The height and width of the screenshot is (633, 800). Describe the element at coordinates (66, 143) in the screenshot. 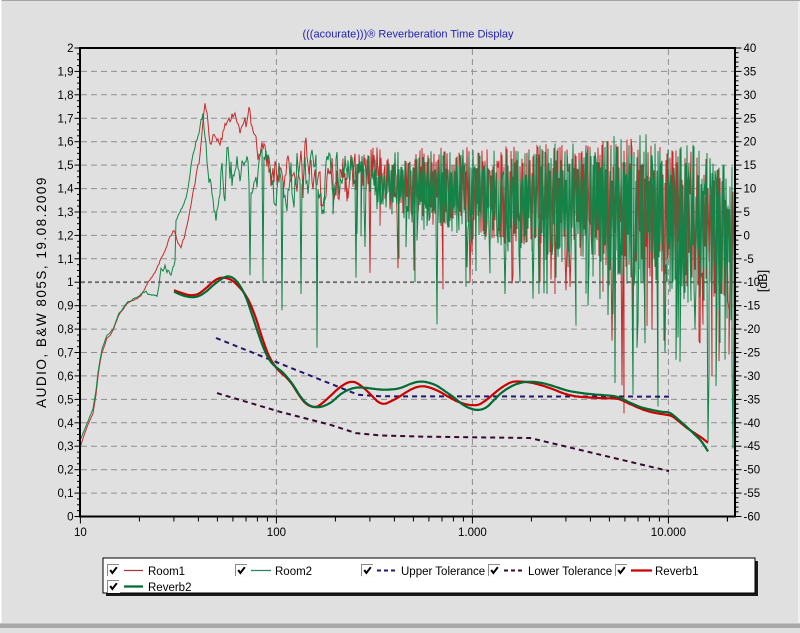

I see `svg-text: 1,6` at that location.